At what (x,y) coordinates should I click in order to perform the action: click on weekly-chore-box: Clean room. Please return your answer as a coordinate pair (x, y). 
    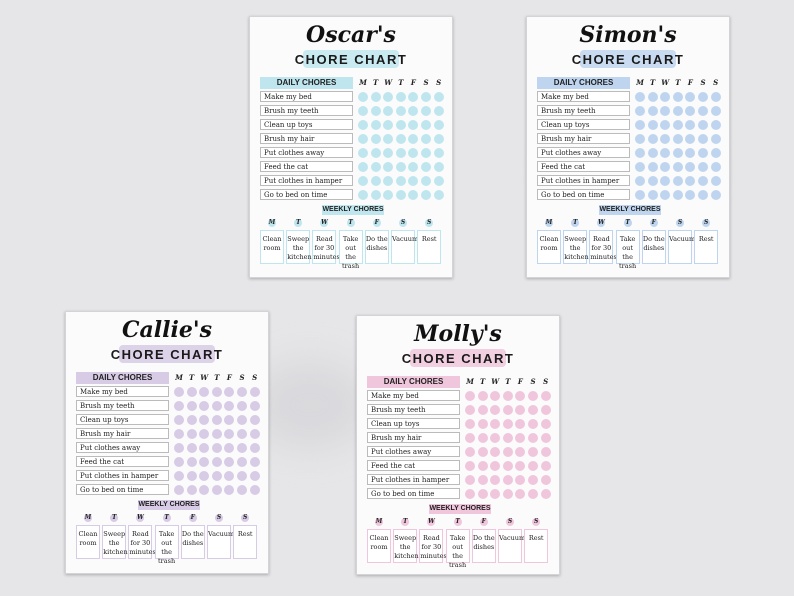
    Looking at the image, I should click on (88, 542).